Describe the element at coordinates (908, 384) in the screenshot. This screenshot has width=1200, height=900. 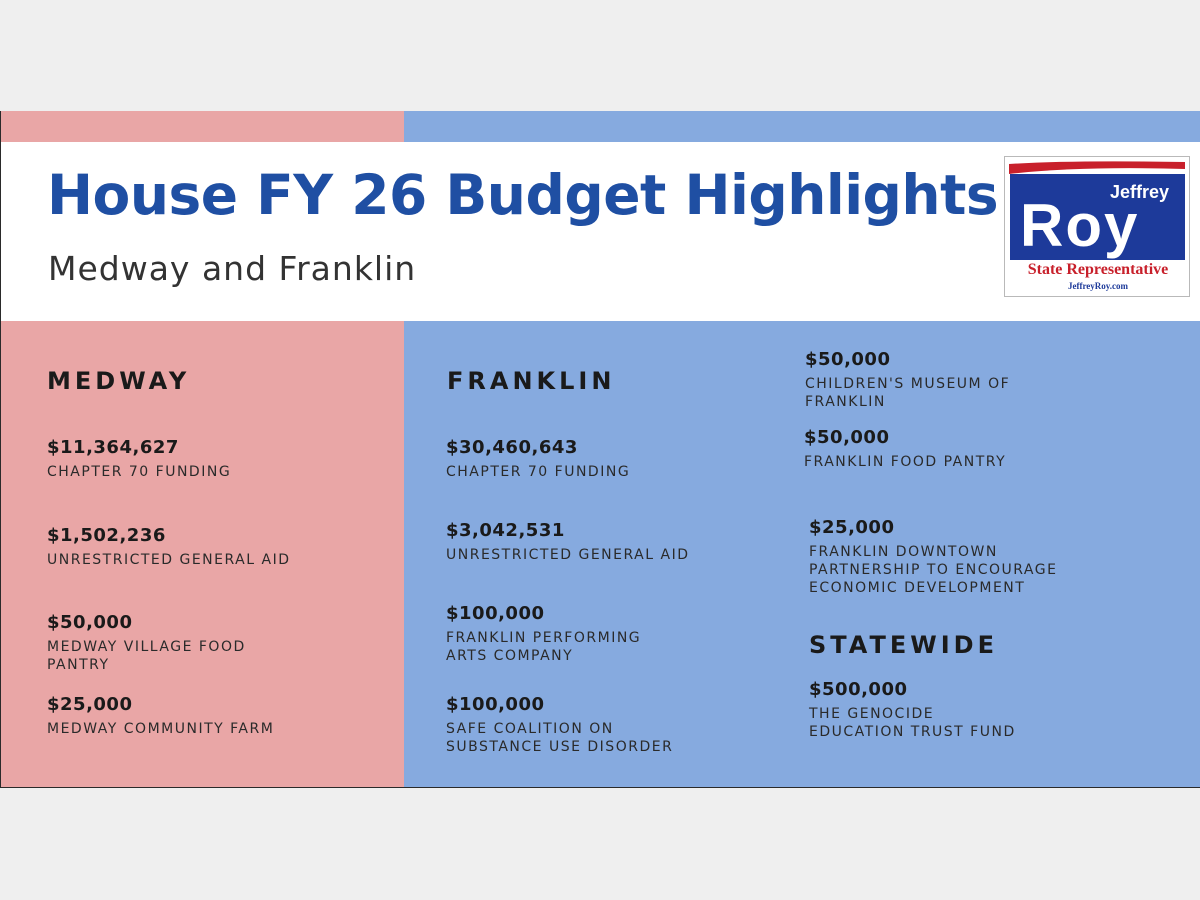
I see `description-line: CHILDREN'S MUSEUM OF` at that location.